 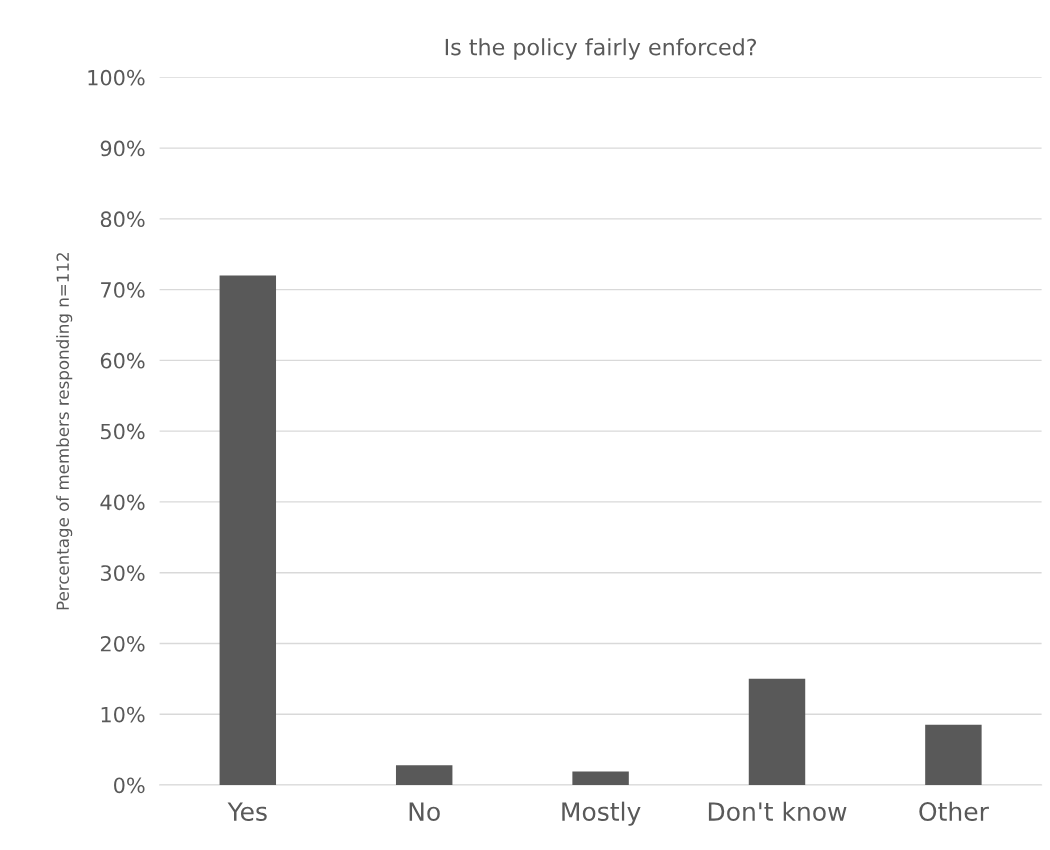 I want to click on y-tick-label: 0%, so click(x=129, y=785).